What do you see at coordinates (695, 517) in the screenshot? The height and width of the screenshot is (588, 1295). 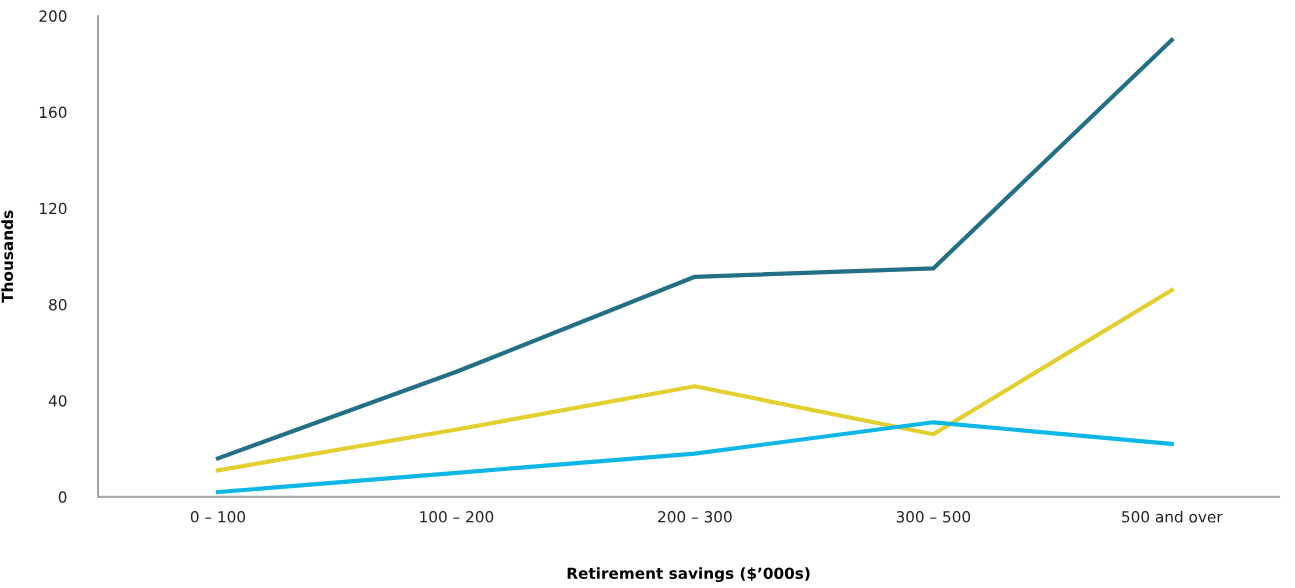 I see `x-tick-label: 200 – 300` at bounding box center [695, 517].